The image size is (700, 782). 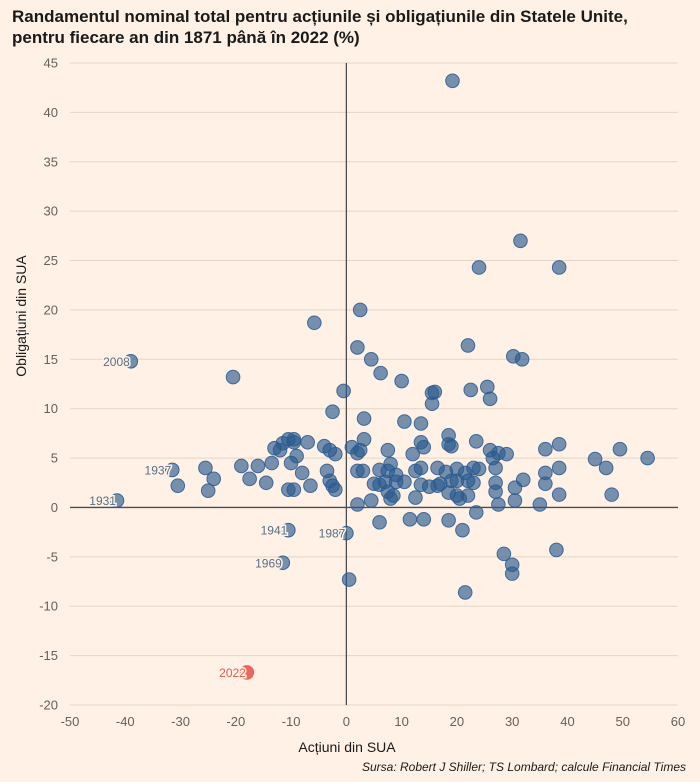 What do you see at coordinates (51, 408) in the screenshot?
I see `y-tick-label: 10` at bounding box center [51, 408].